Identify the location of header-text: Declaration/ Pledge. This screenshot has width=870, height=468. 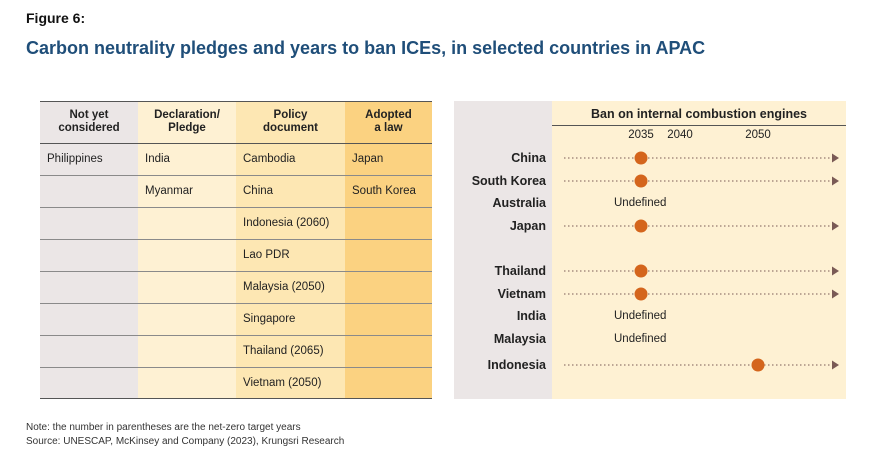
(187, 121).